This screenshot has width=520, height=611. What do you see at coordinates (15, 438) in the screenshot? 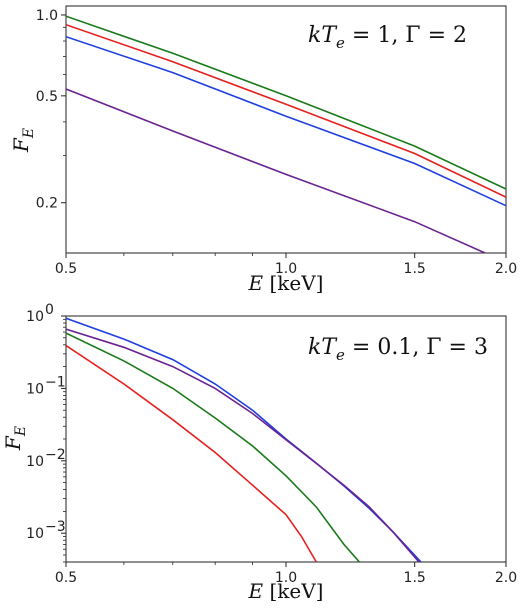
I see `bottom-y-axis-label: FE` at bounding box center [15, 438].